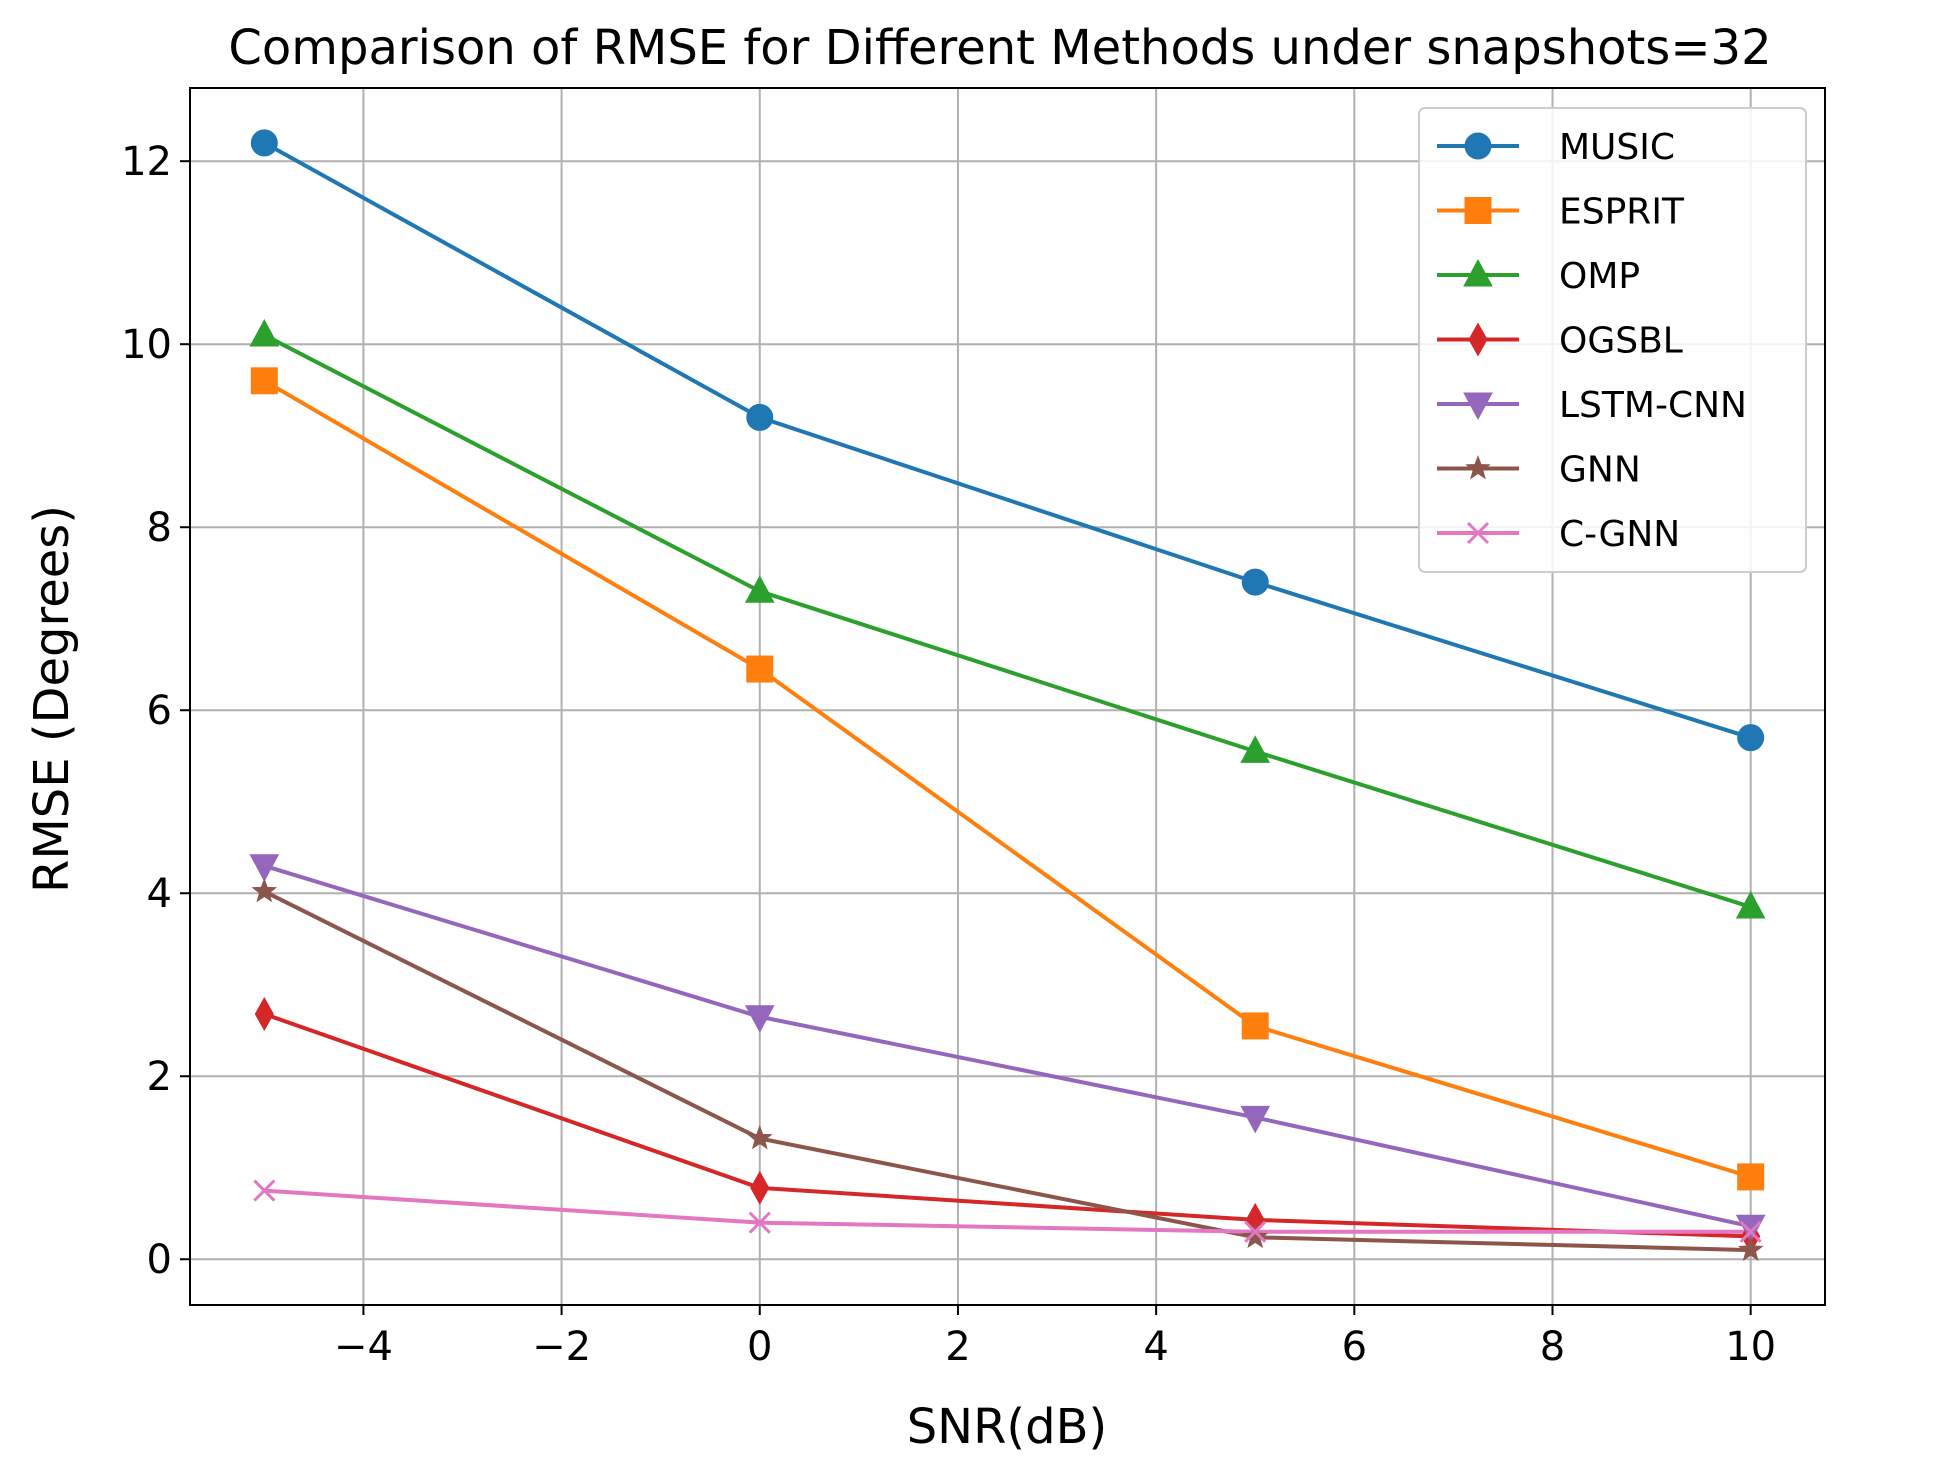 Image resolution: width=1960 pixels, height=1473 pixels. What do you see at coordinates (1478, 533) in the screenshot?
I see `legend-marker-c-gnn` at bounding box center [1478, 533].